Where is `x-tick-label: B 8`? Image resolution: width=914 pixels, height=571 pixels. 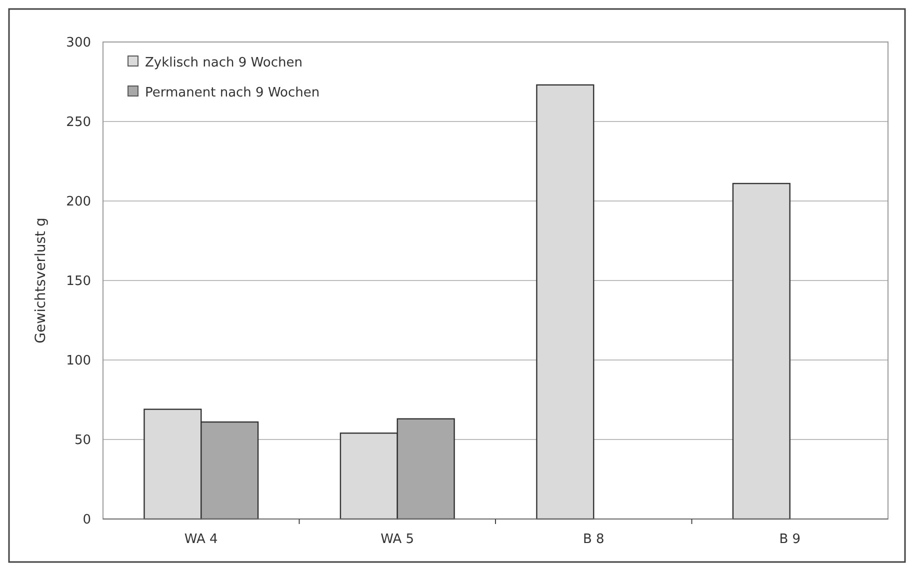 x-tick-label: B 8 is located at coordinates (593, 539).